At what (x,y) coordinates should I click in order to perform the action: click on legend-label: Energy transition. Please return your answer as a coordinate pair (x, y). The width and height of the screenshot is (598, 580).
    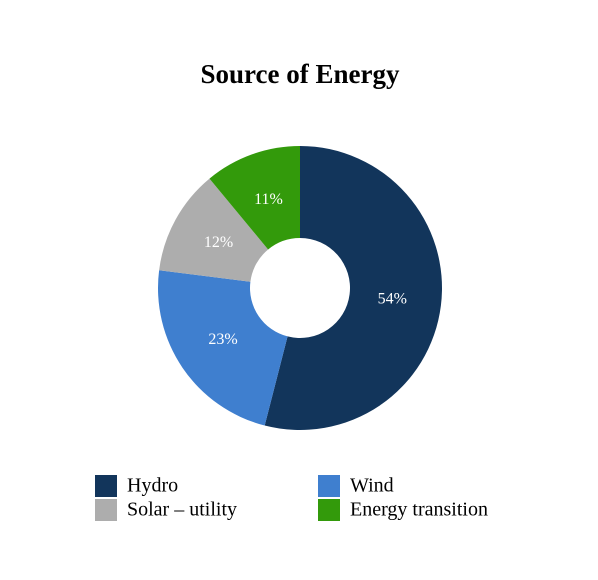
    Looking at the image, I should click on (419, 510).